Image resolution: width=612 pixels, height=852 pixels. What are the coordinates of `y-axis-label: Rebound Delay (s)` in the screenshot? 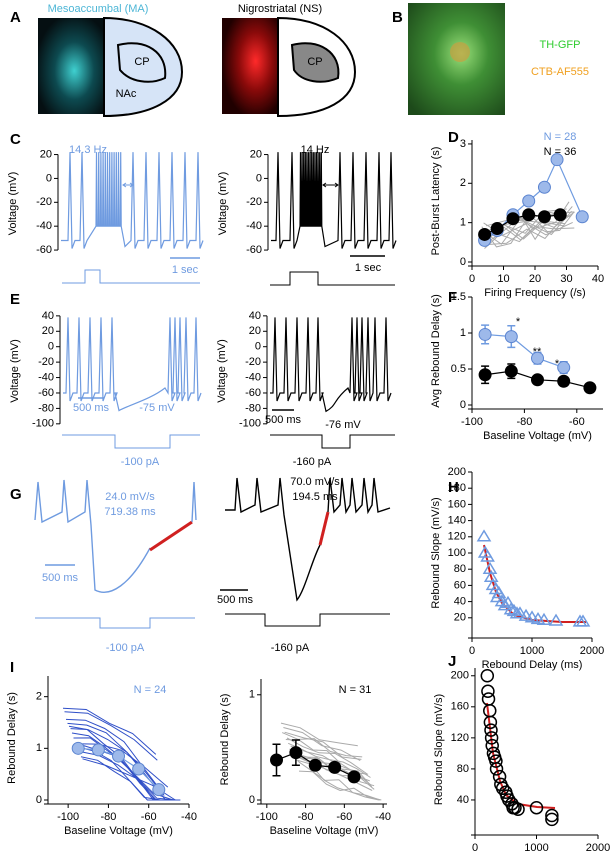 It's located at (225, 740).